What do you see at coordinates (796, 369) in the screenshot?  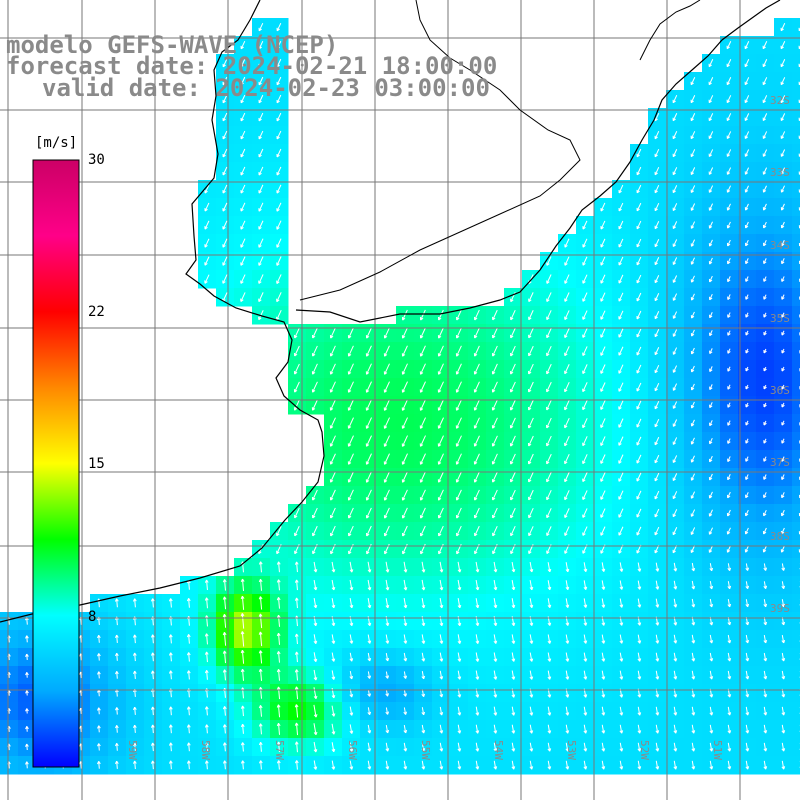 I see `wind-cell` at bounding box center [796, 369].